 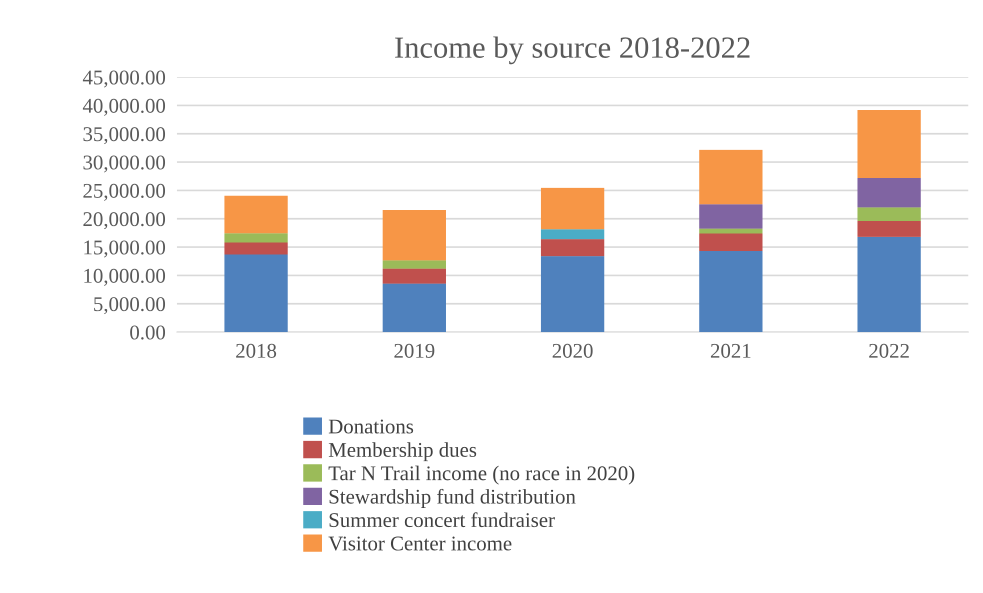 What do you see at coordinates (148, 332) in the screenshot?
I see `y-tick-label: 0.00` at bounding box center [148, 332].